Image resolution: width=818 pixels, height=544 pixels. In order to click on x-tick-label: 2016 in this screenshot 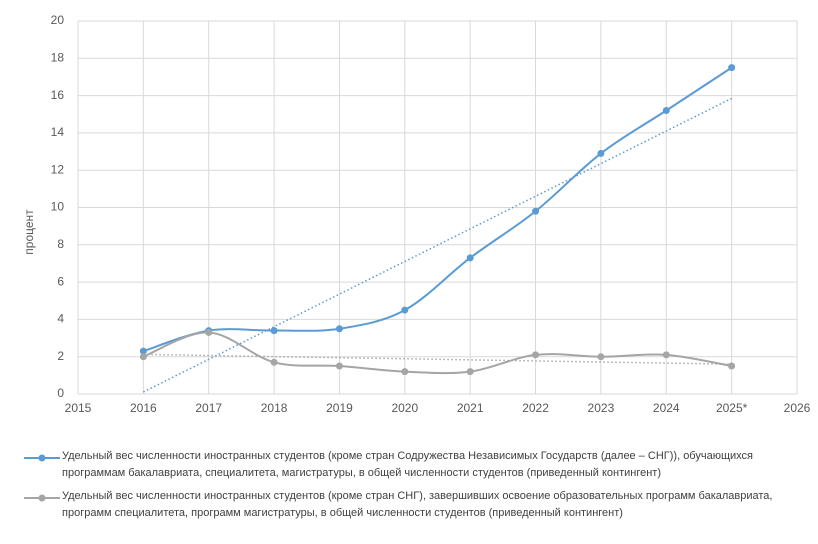, I will do `click(143, 408)`.